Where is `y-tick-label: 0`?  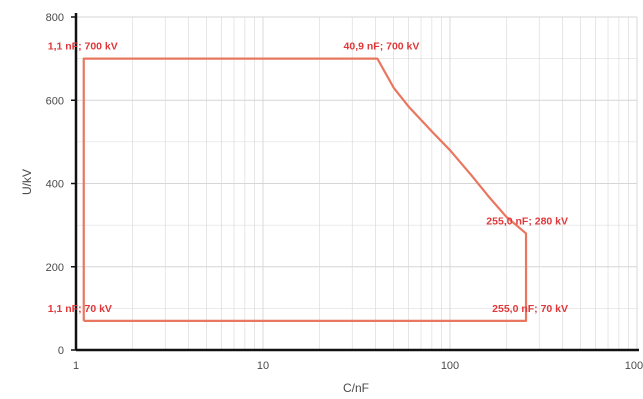 y-tick-label: 0 is located at coordinates (61, 351).